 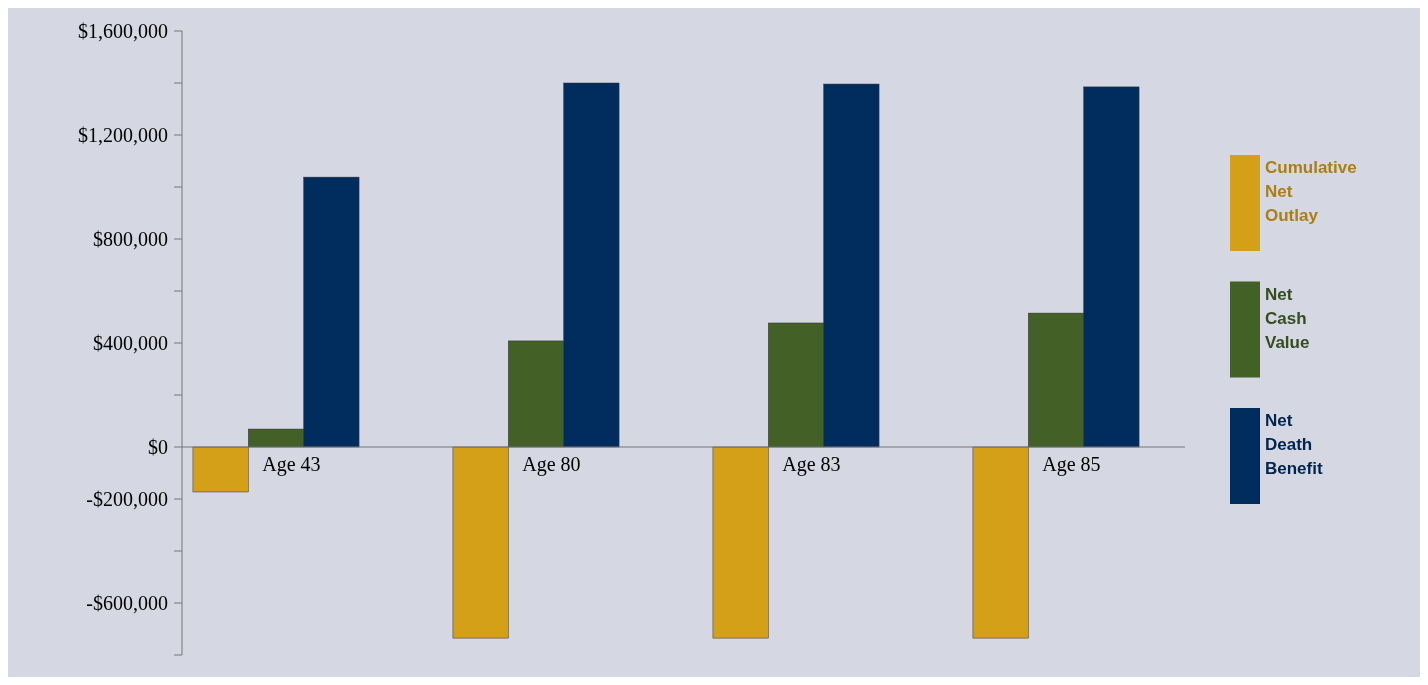 I want to click on x-tick-label: Age 43, so click(x=291, y=464).